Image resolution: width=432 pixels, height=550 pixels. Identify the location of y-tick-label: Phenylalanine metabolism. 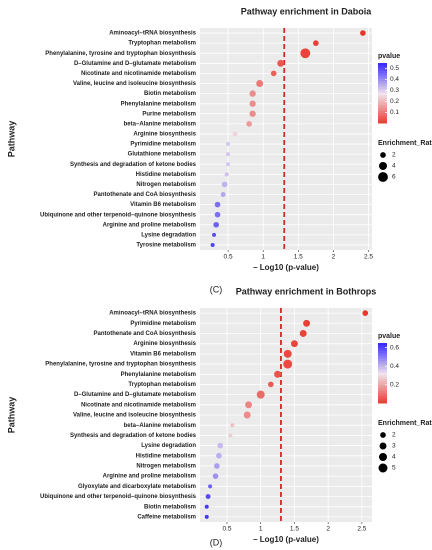
(158, 104).